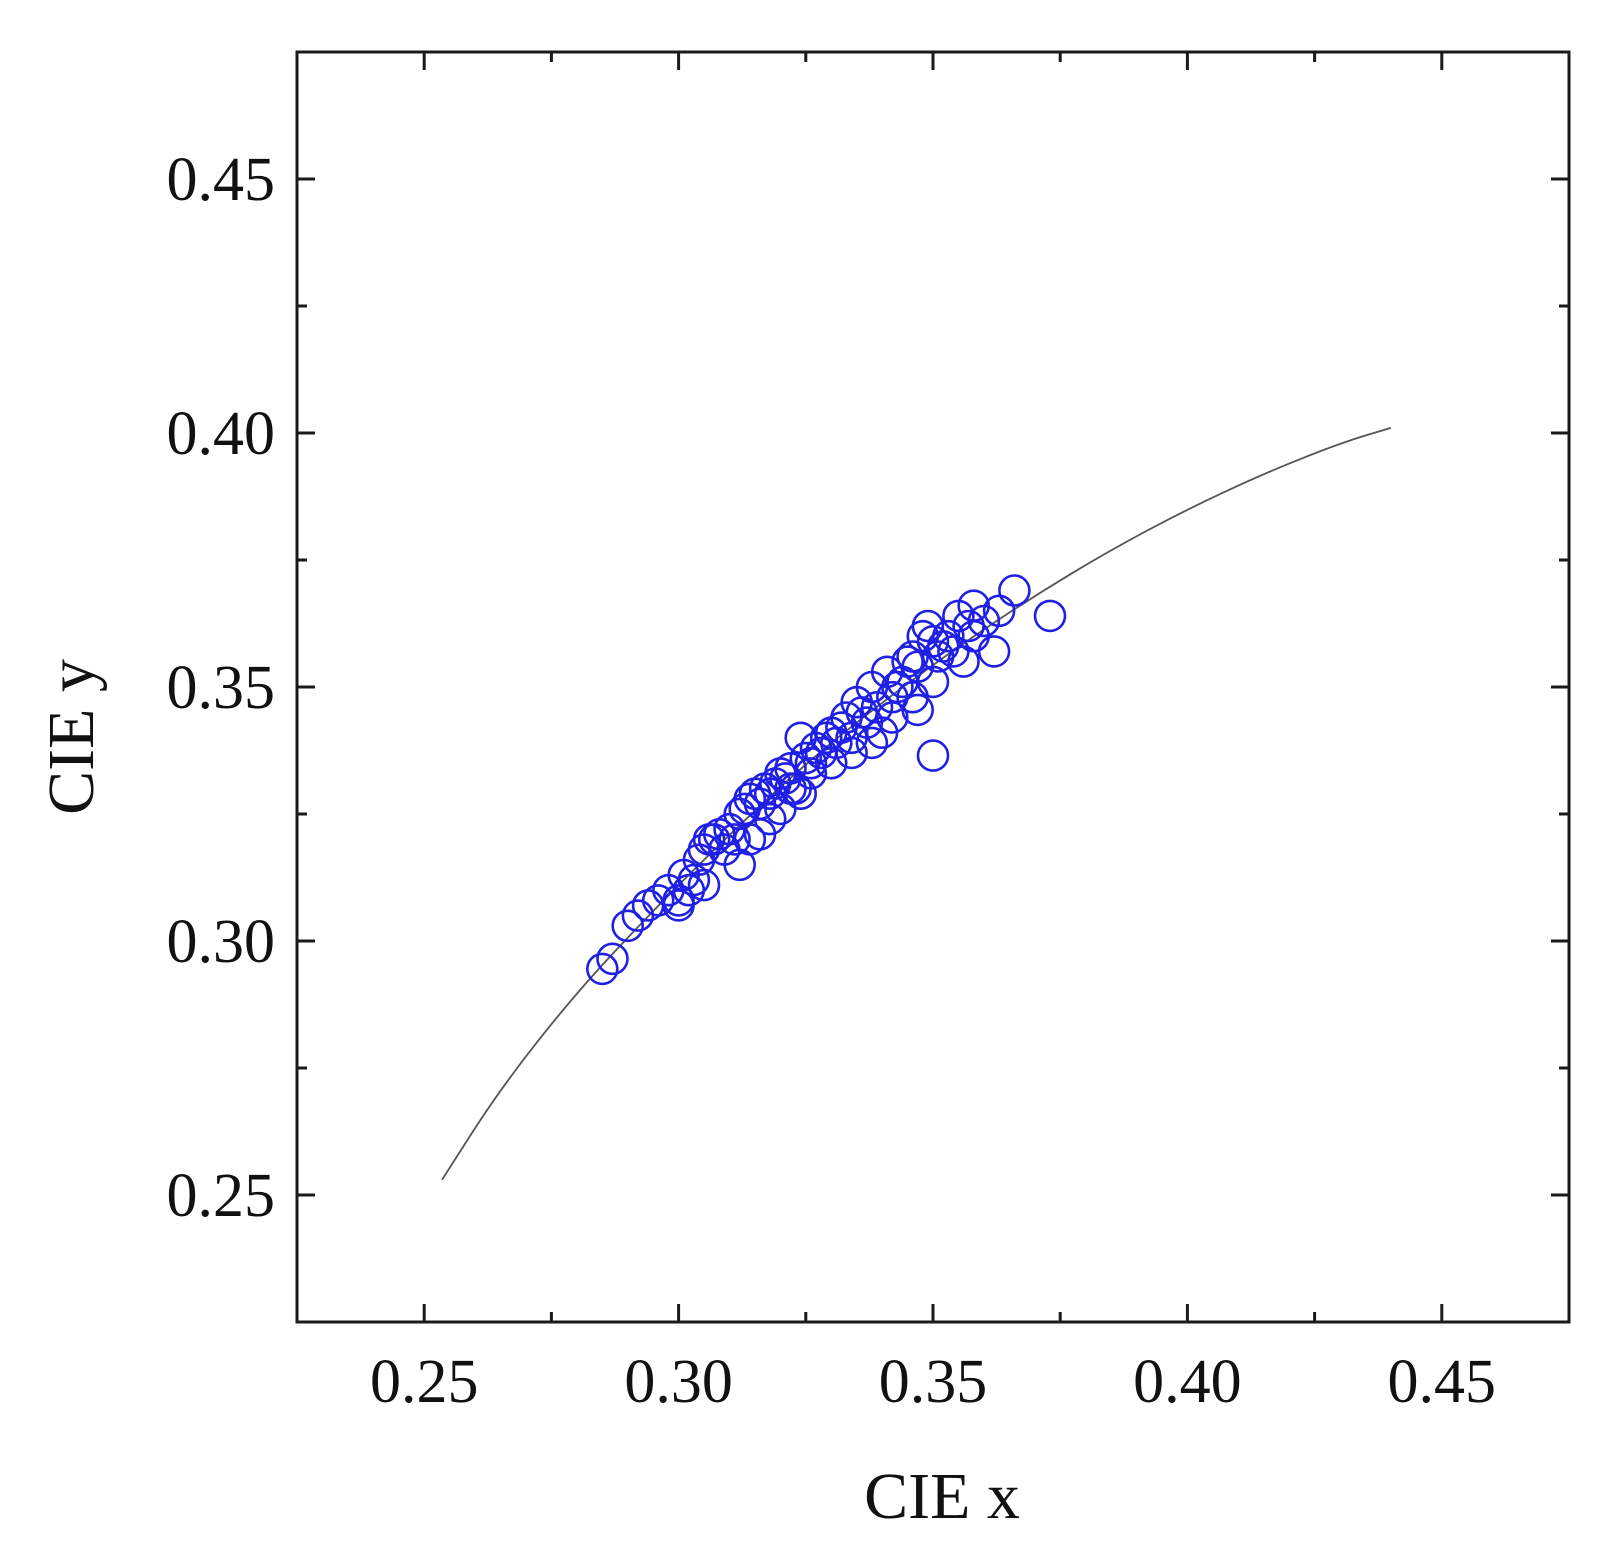 This screenshot has width=1622, height=1550. I want to click on y-tick-label: 0.30, so click(221, 942).